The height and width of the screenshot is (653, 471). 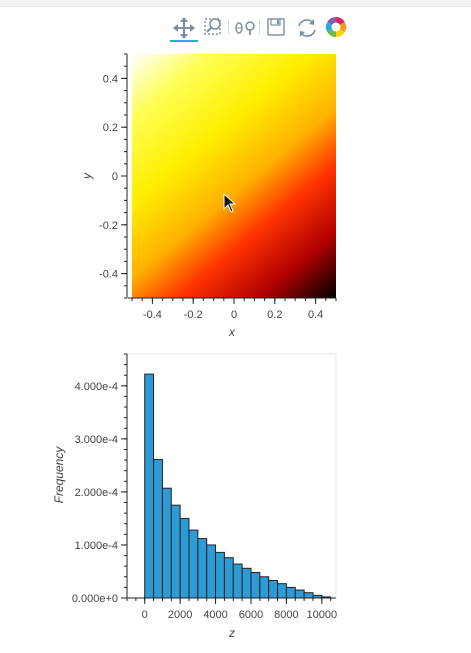 I want to click on pan-icon, so click(x=184, y=28).